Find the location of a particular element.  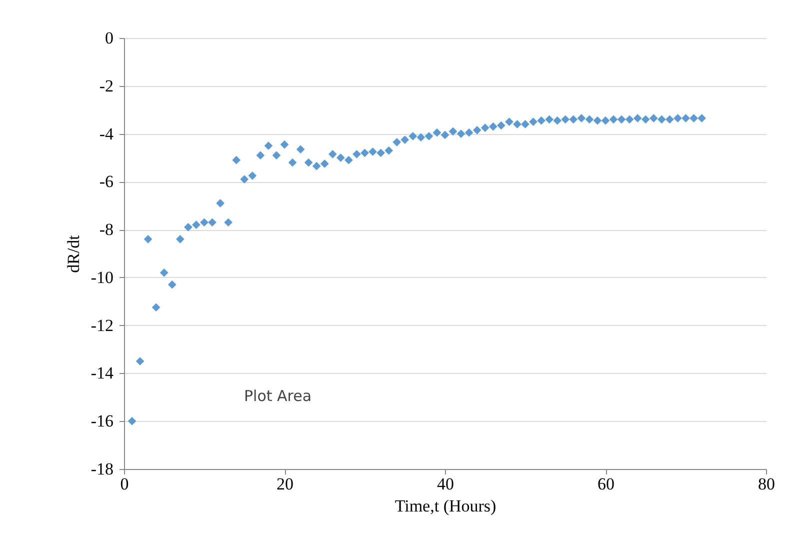

y-tick-label: -4 is located at coordinates (106, 134).